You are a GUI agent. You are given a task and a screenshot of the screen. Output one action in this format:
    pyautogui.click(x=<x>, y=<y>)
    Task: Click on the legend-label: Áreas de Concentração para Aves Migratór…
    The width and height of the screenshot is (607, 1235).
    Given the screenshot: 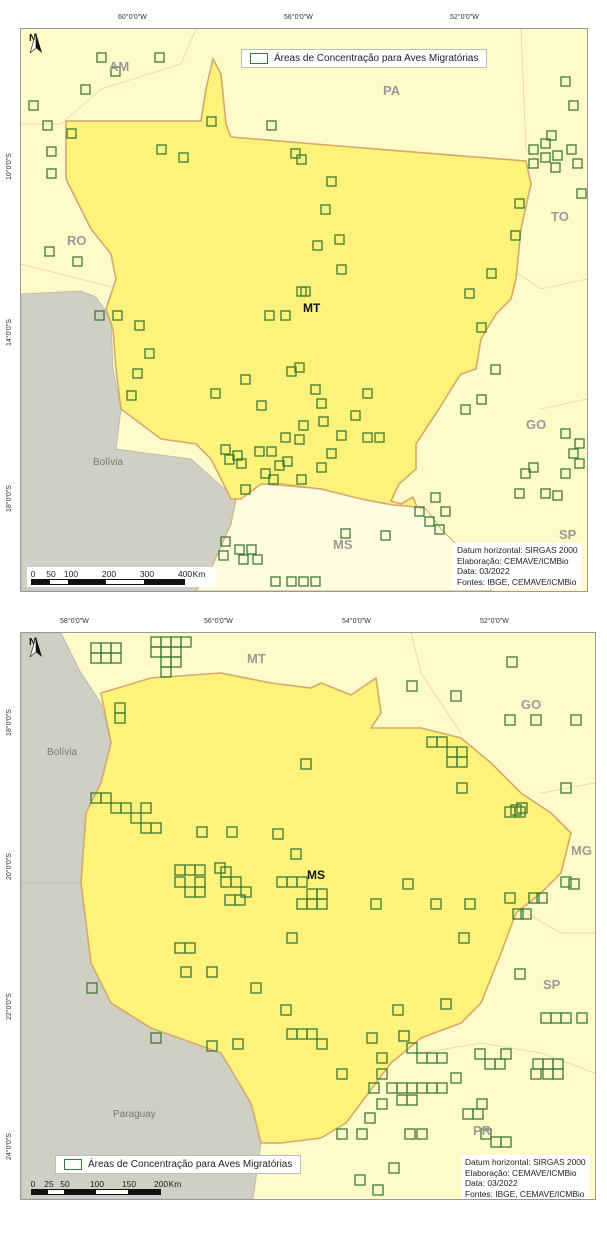 What is the action you would take?
    pyautogui.click(x=190, y=1164)
    